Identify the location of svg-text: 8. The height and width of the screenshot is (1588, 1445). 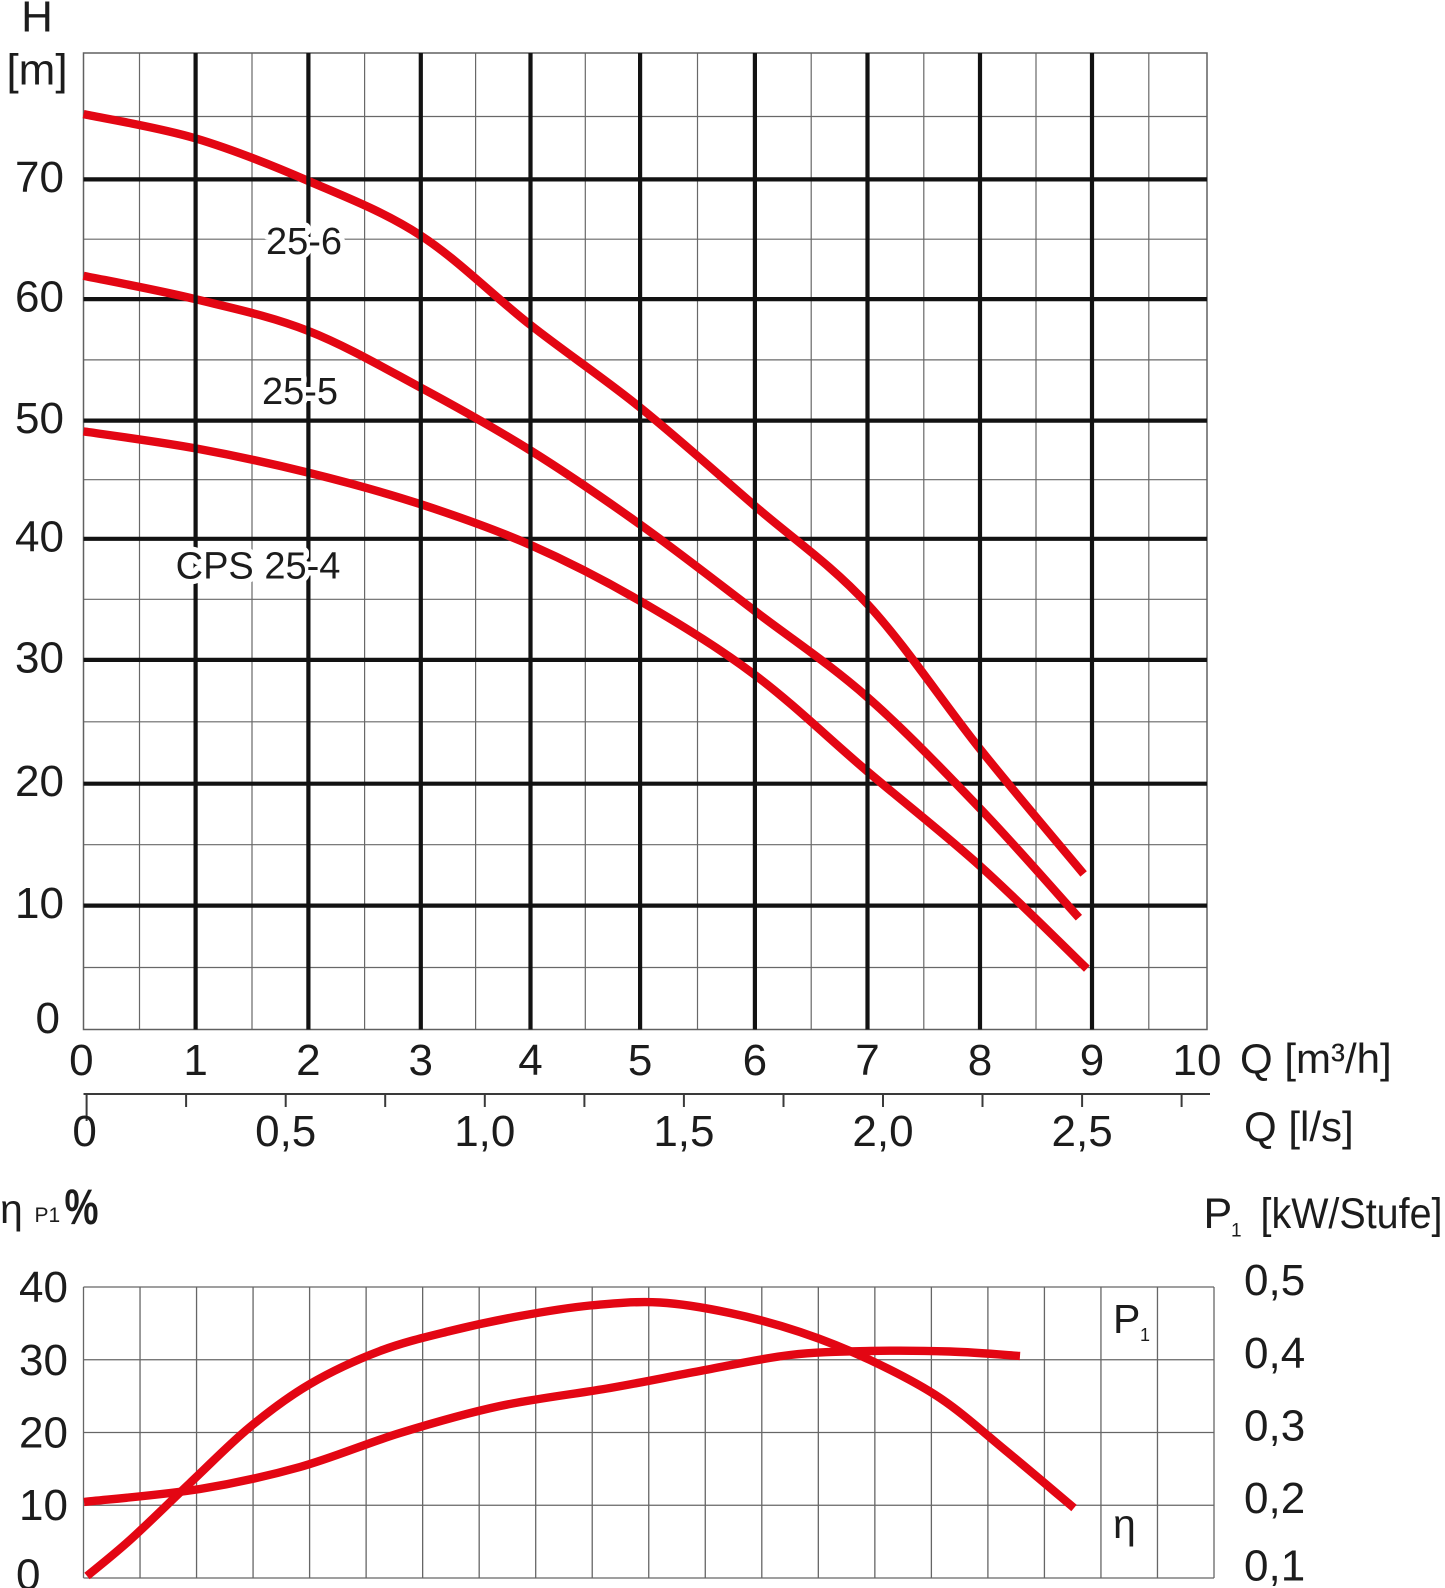
(980, 1060).